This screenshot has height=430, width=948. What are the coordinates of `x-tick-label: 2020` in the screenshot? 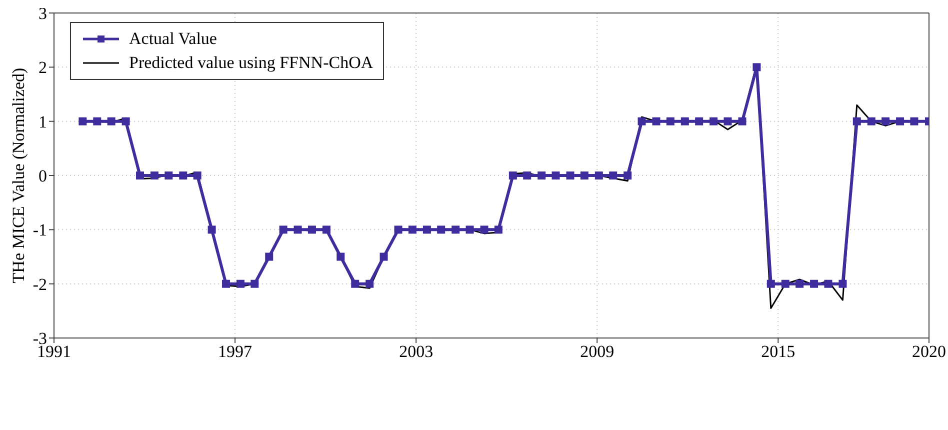 It's located at (929, 352).